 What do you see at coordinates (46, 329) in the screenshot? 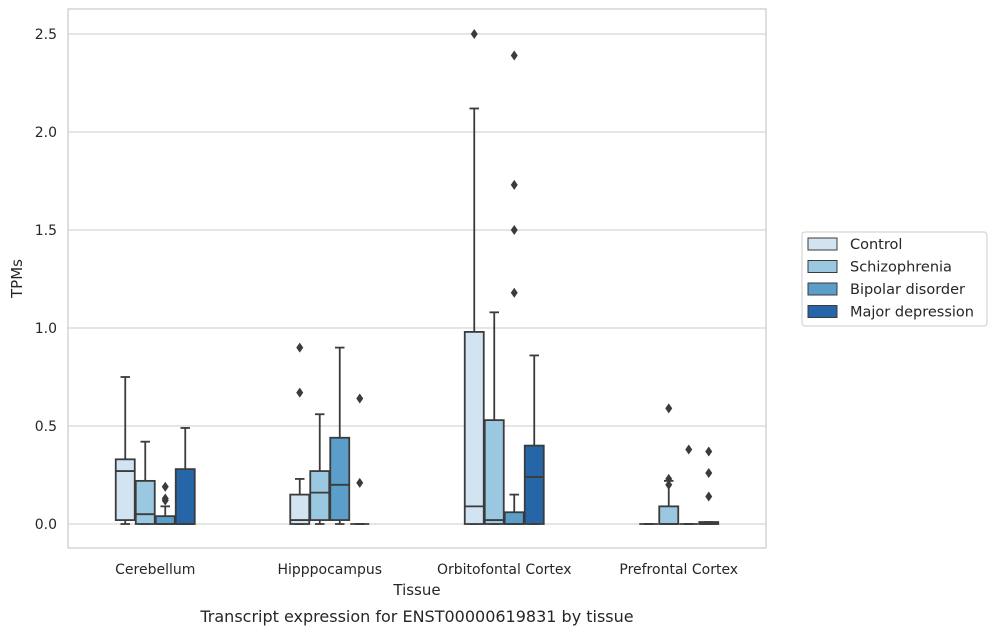
I see `y-tick-label: 1.0` at bounding box center [46, 329].